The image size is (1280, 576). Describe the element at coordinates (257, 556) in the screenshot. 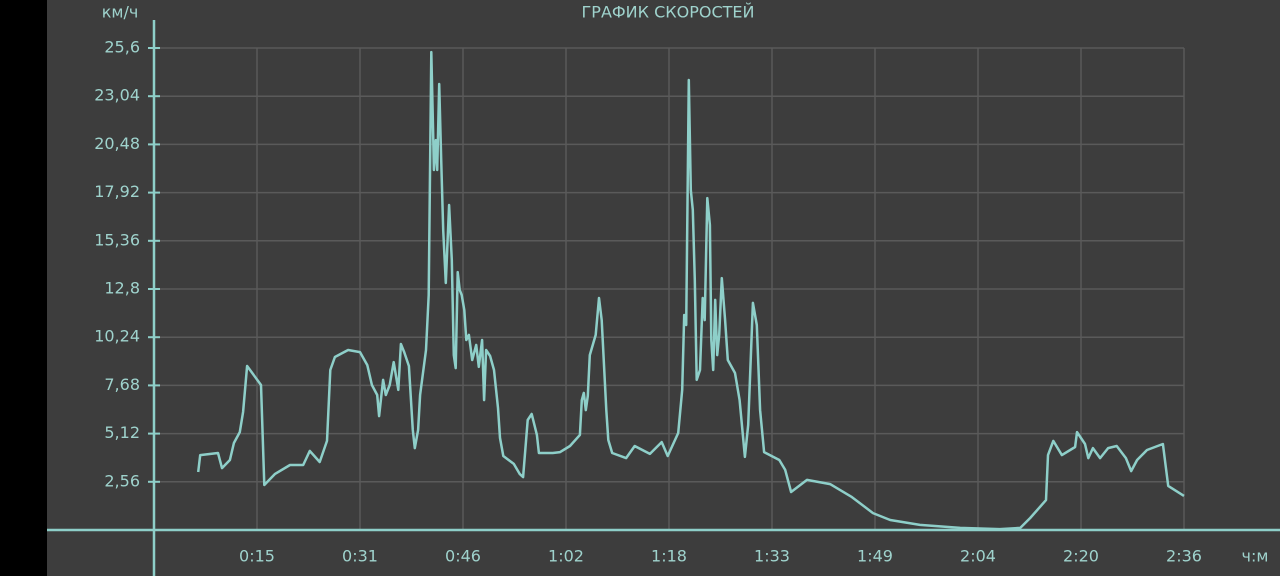

I see `x-tick-label: 0:15` at that location.